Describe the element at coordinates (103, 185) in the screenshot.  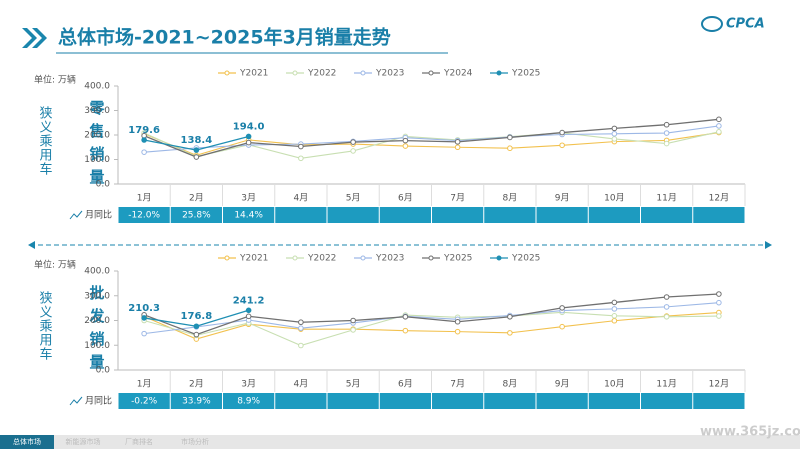
I see `y-tick-label: 0.0` at that location.